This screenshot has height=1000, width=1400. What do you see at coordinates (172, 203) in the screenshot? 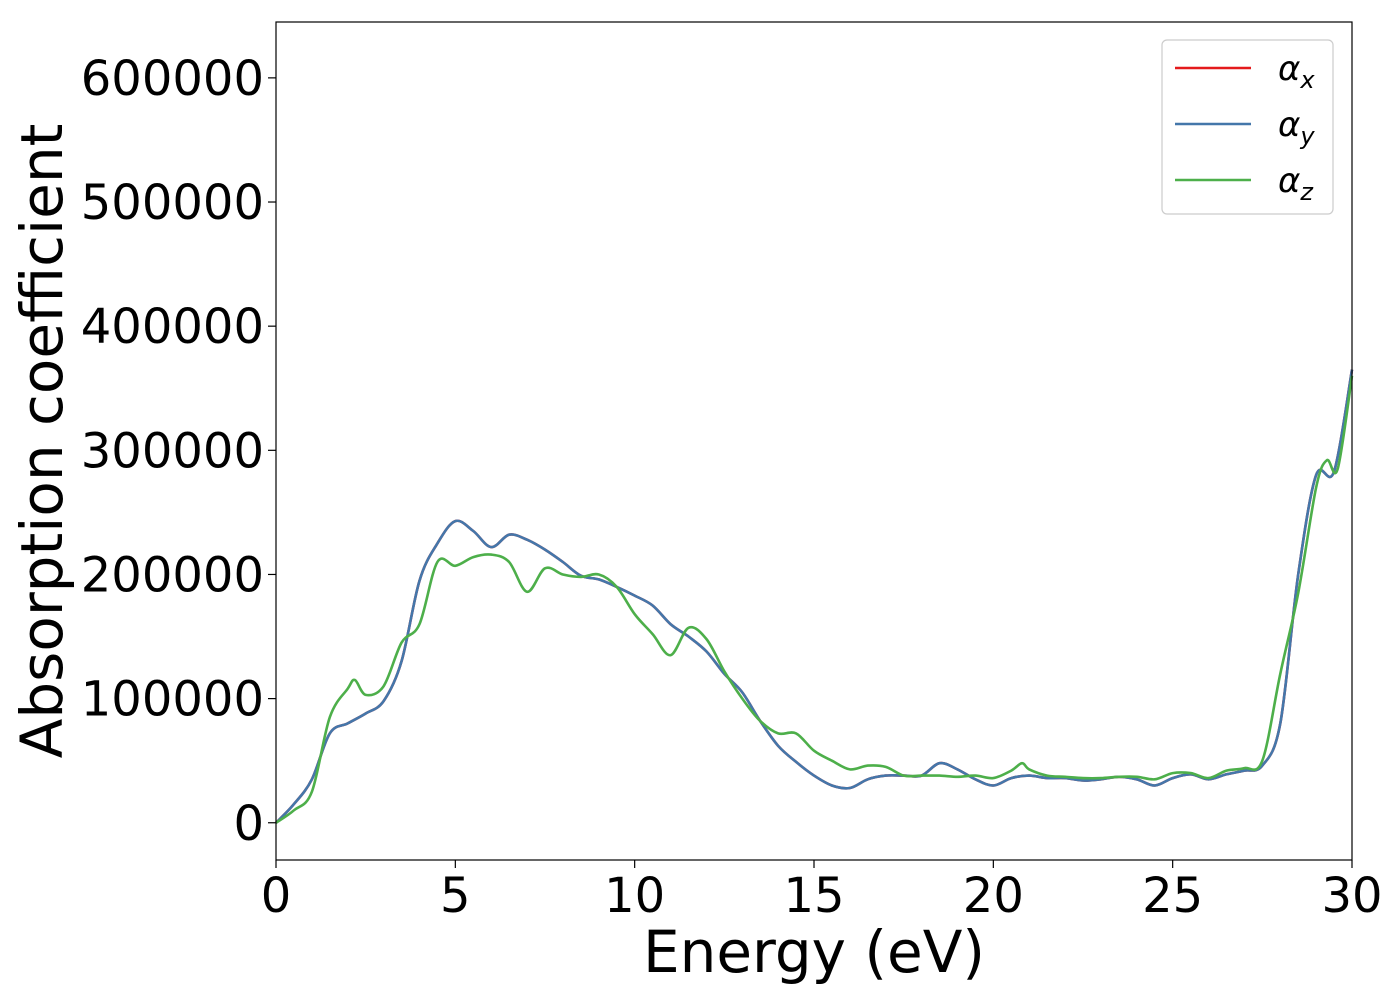
I see `y-tick-label: 500000` at bounding box center [172, 203].